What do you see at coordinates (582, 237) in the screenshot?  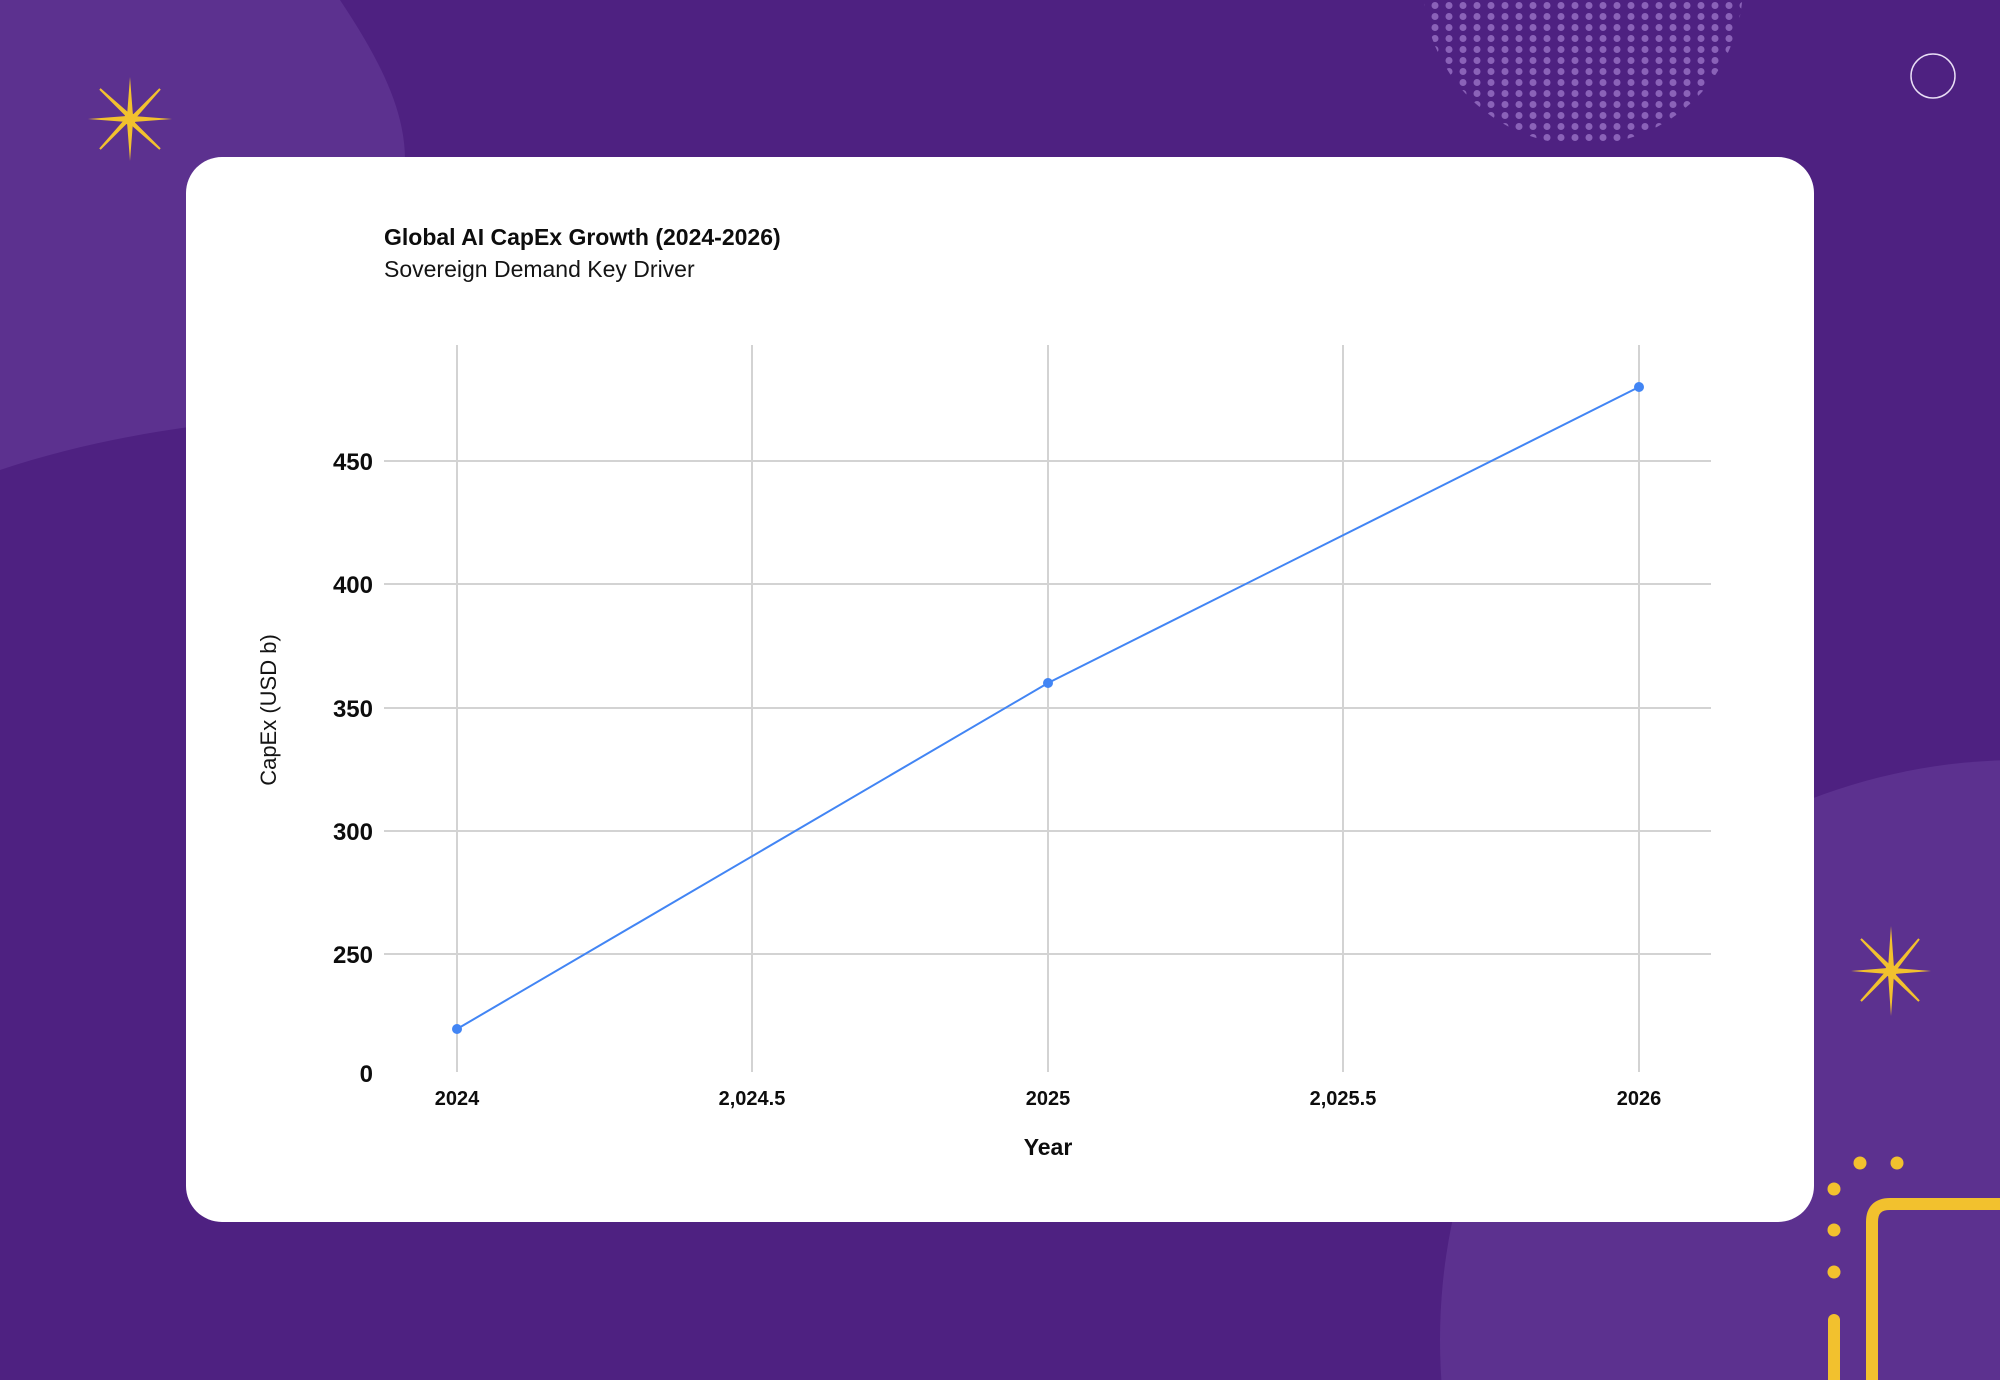 I see `chart-title: Global AI CapEx Growth (2024-2026)` at bounding box center [582, 237].